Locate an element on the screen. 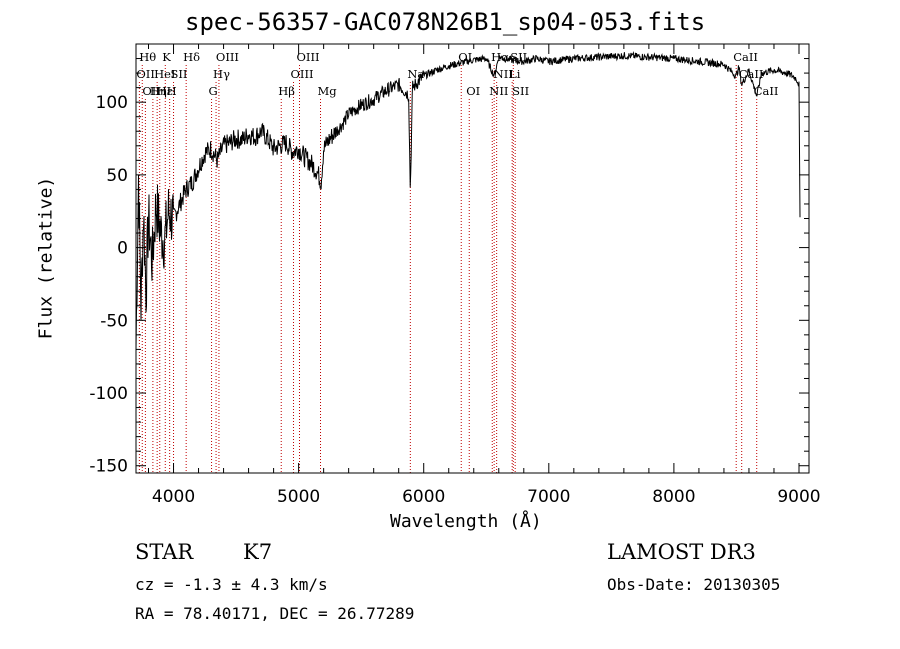 The height and width of the screenshot is (649, 900). y-tick-label: 100 is located at coordinates (112, 103).